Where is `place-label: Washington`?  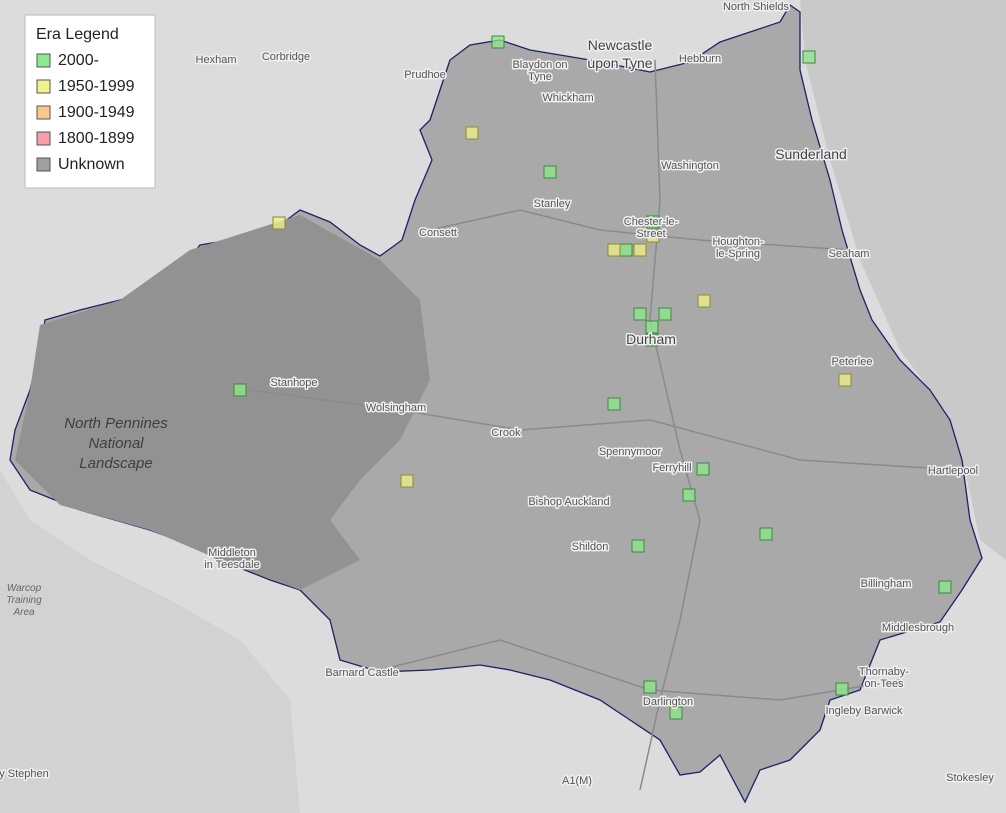
place-label: Washington is located at coordinates (690, 166).